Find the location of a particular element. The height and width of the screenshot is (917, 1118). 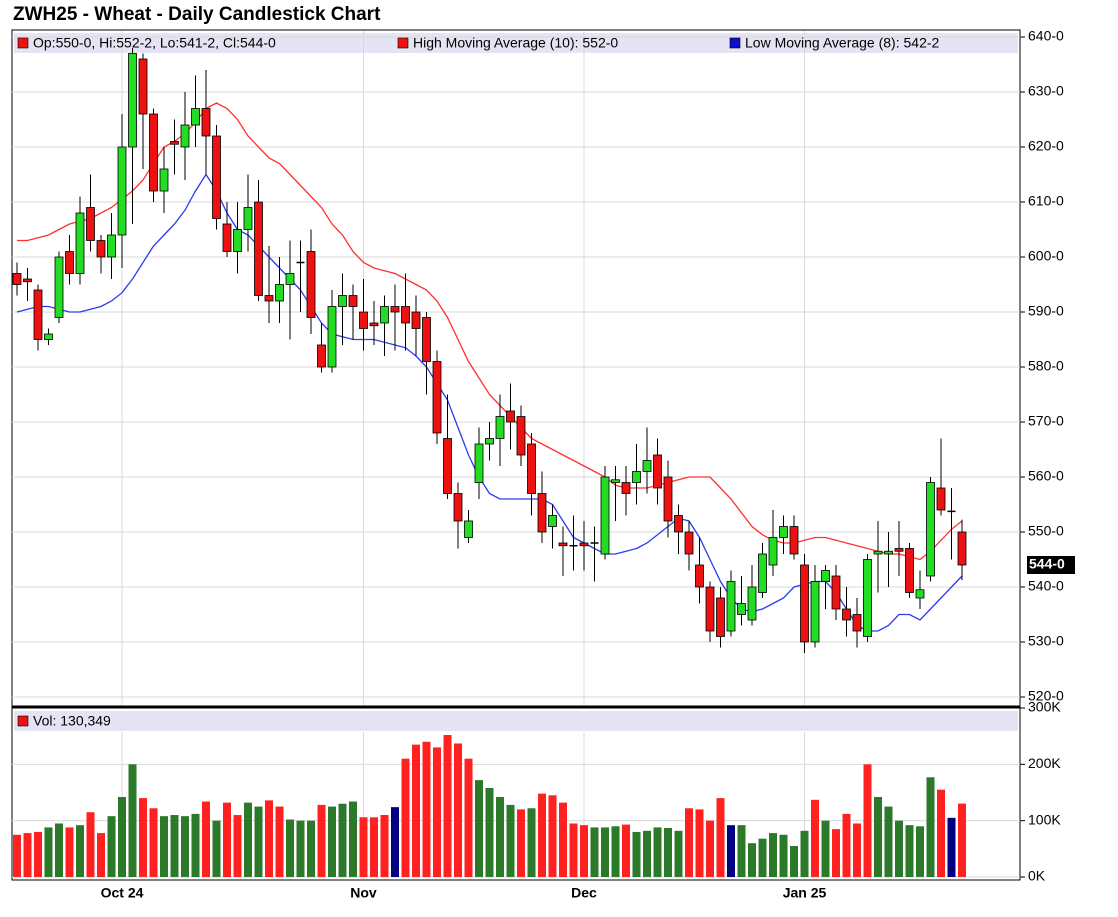

y-tick-label: 640-0 is located at coordinates (1046, 36).